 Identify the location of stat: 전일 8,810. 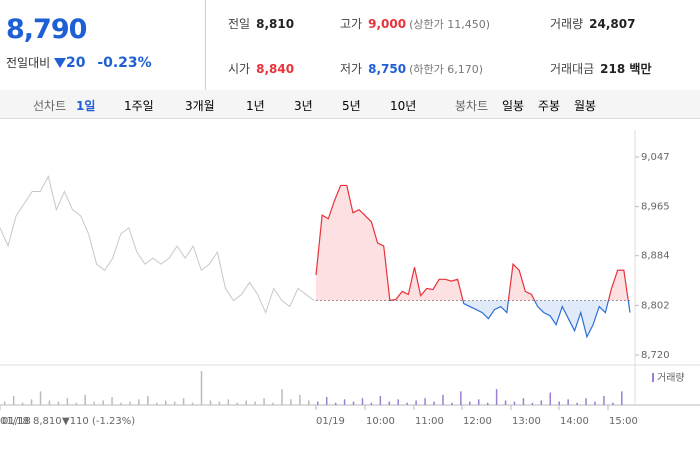
(261, 23).